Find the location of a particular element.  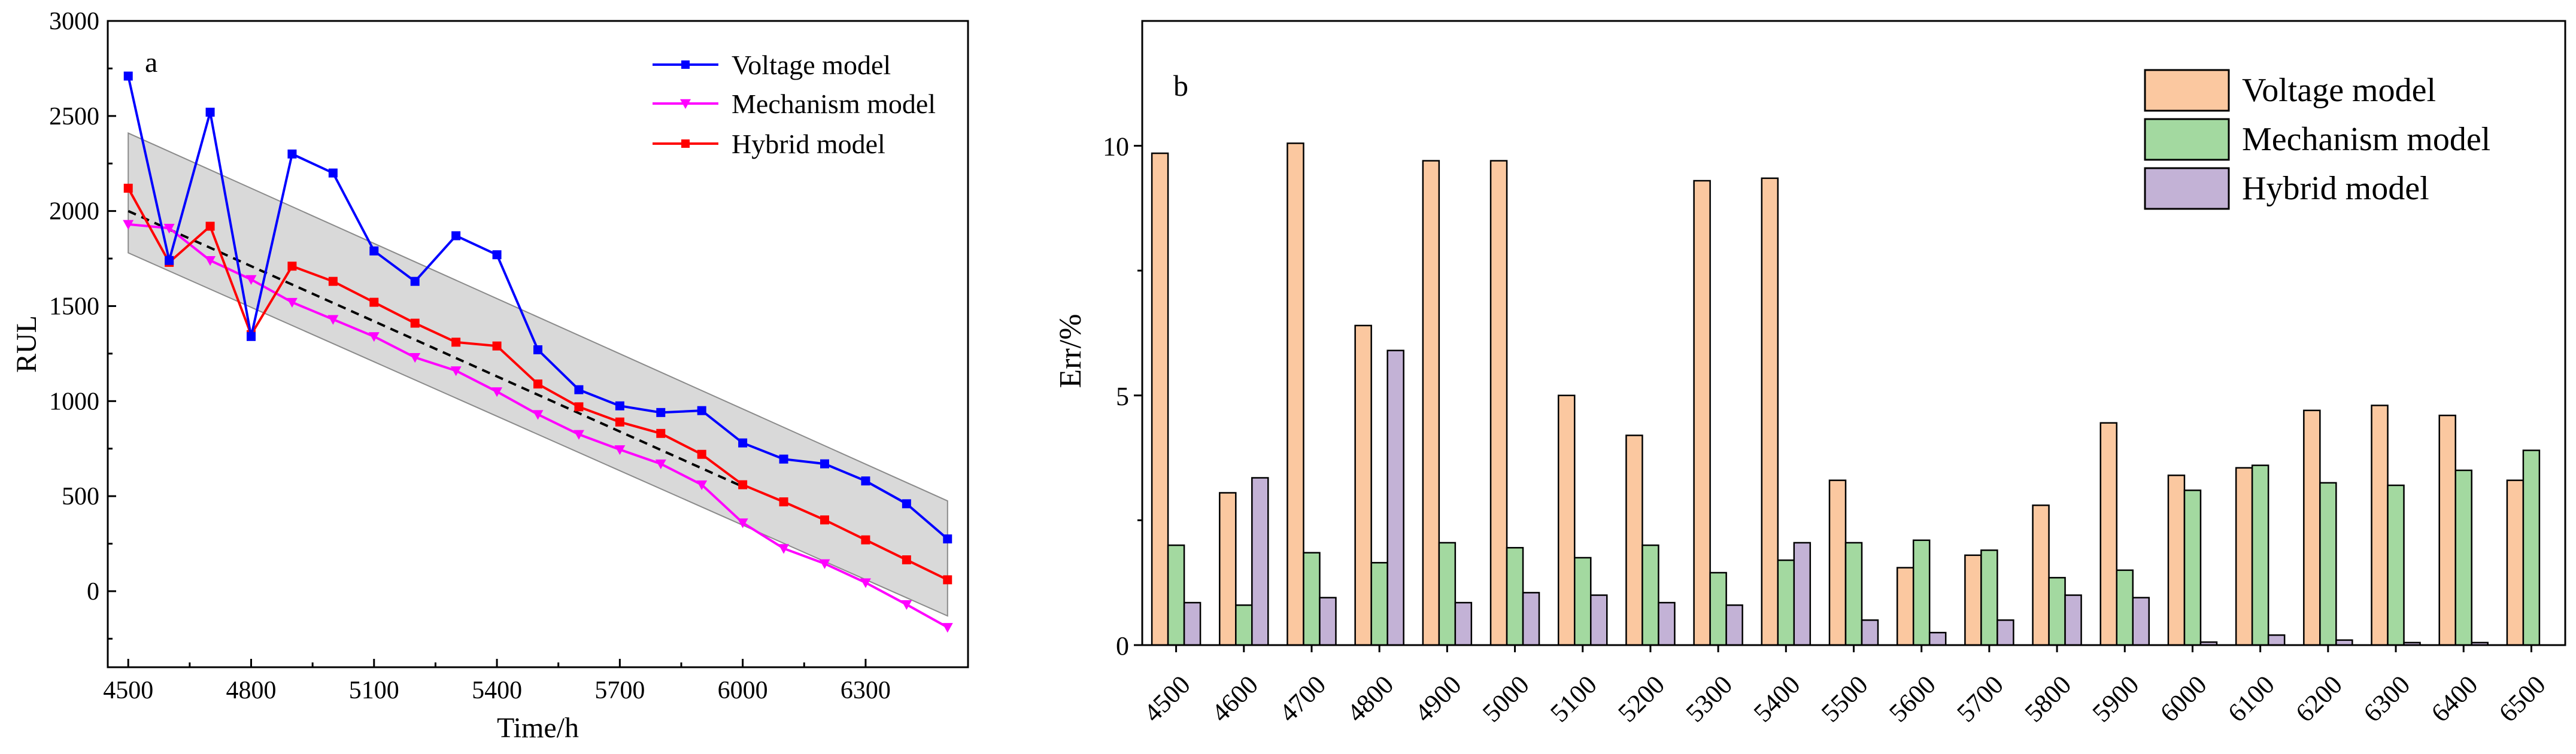

x-tick-label: 5900 is located at coordinates (2116, 699).